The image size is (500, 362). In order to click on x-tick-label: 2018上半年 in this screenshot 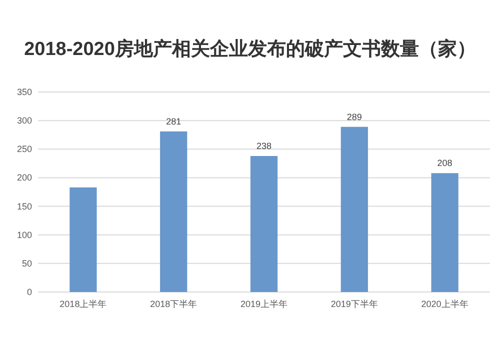, I will do `click(83, 304)`.